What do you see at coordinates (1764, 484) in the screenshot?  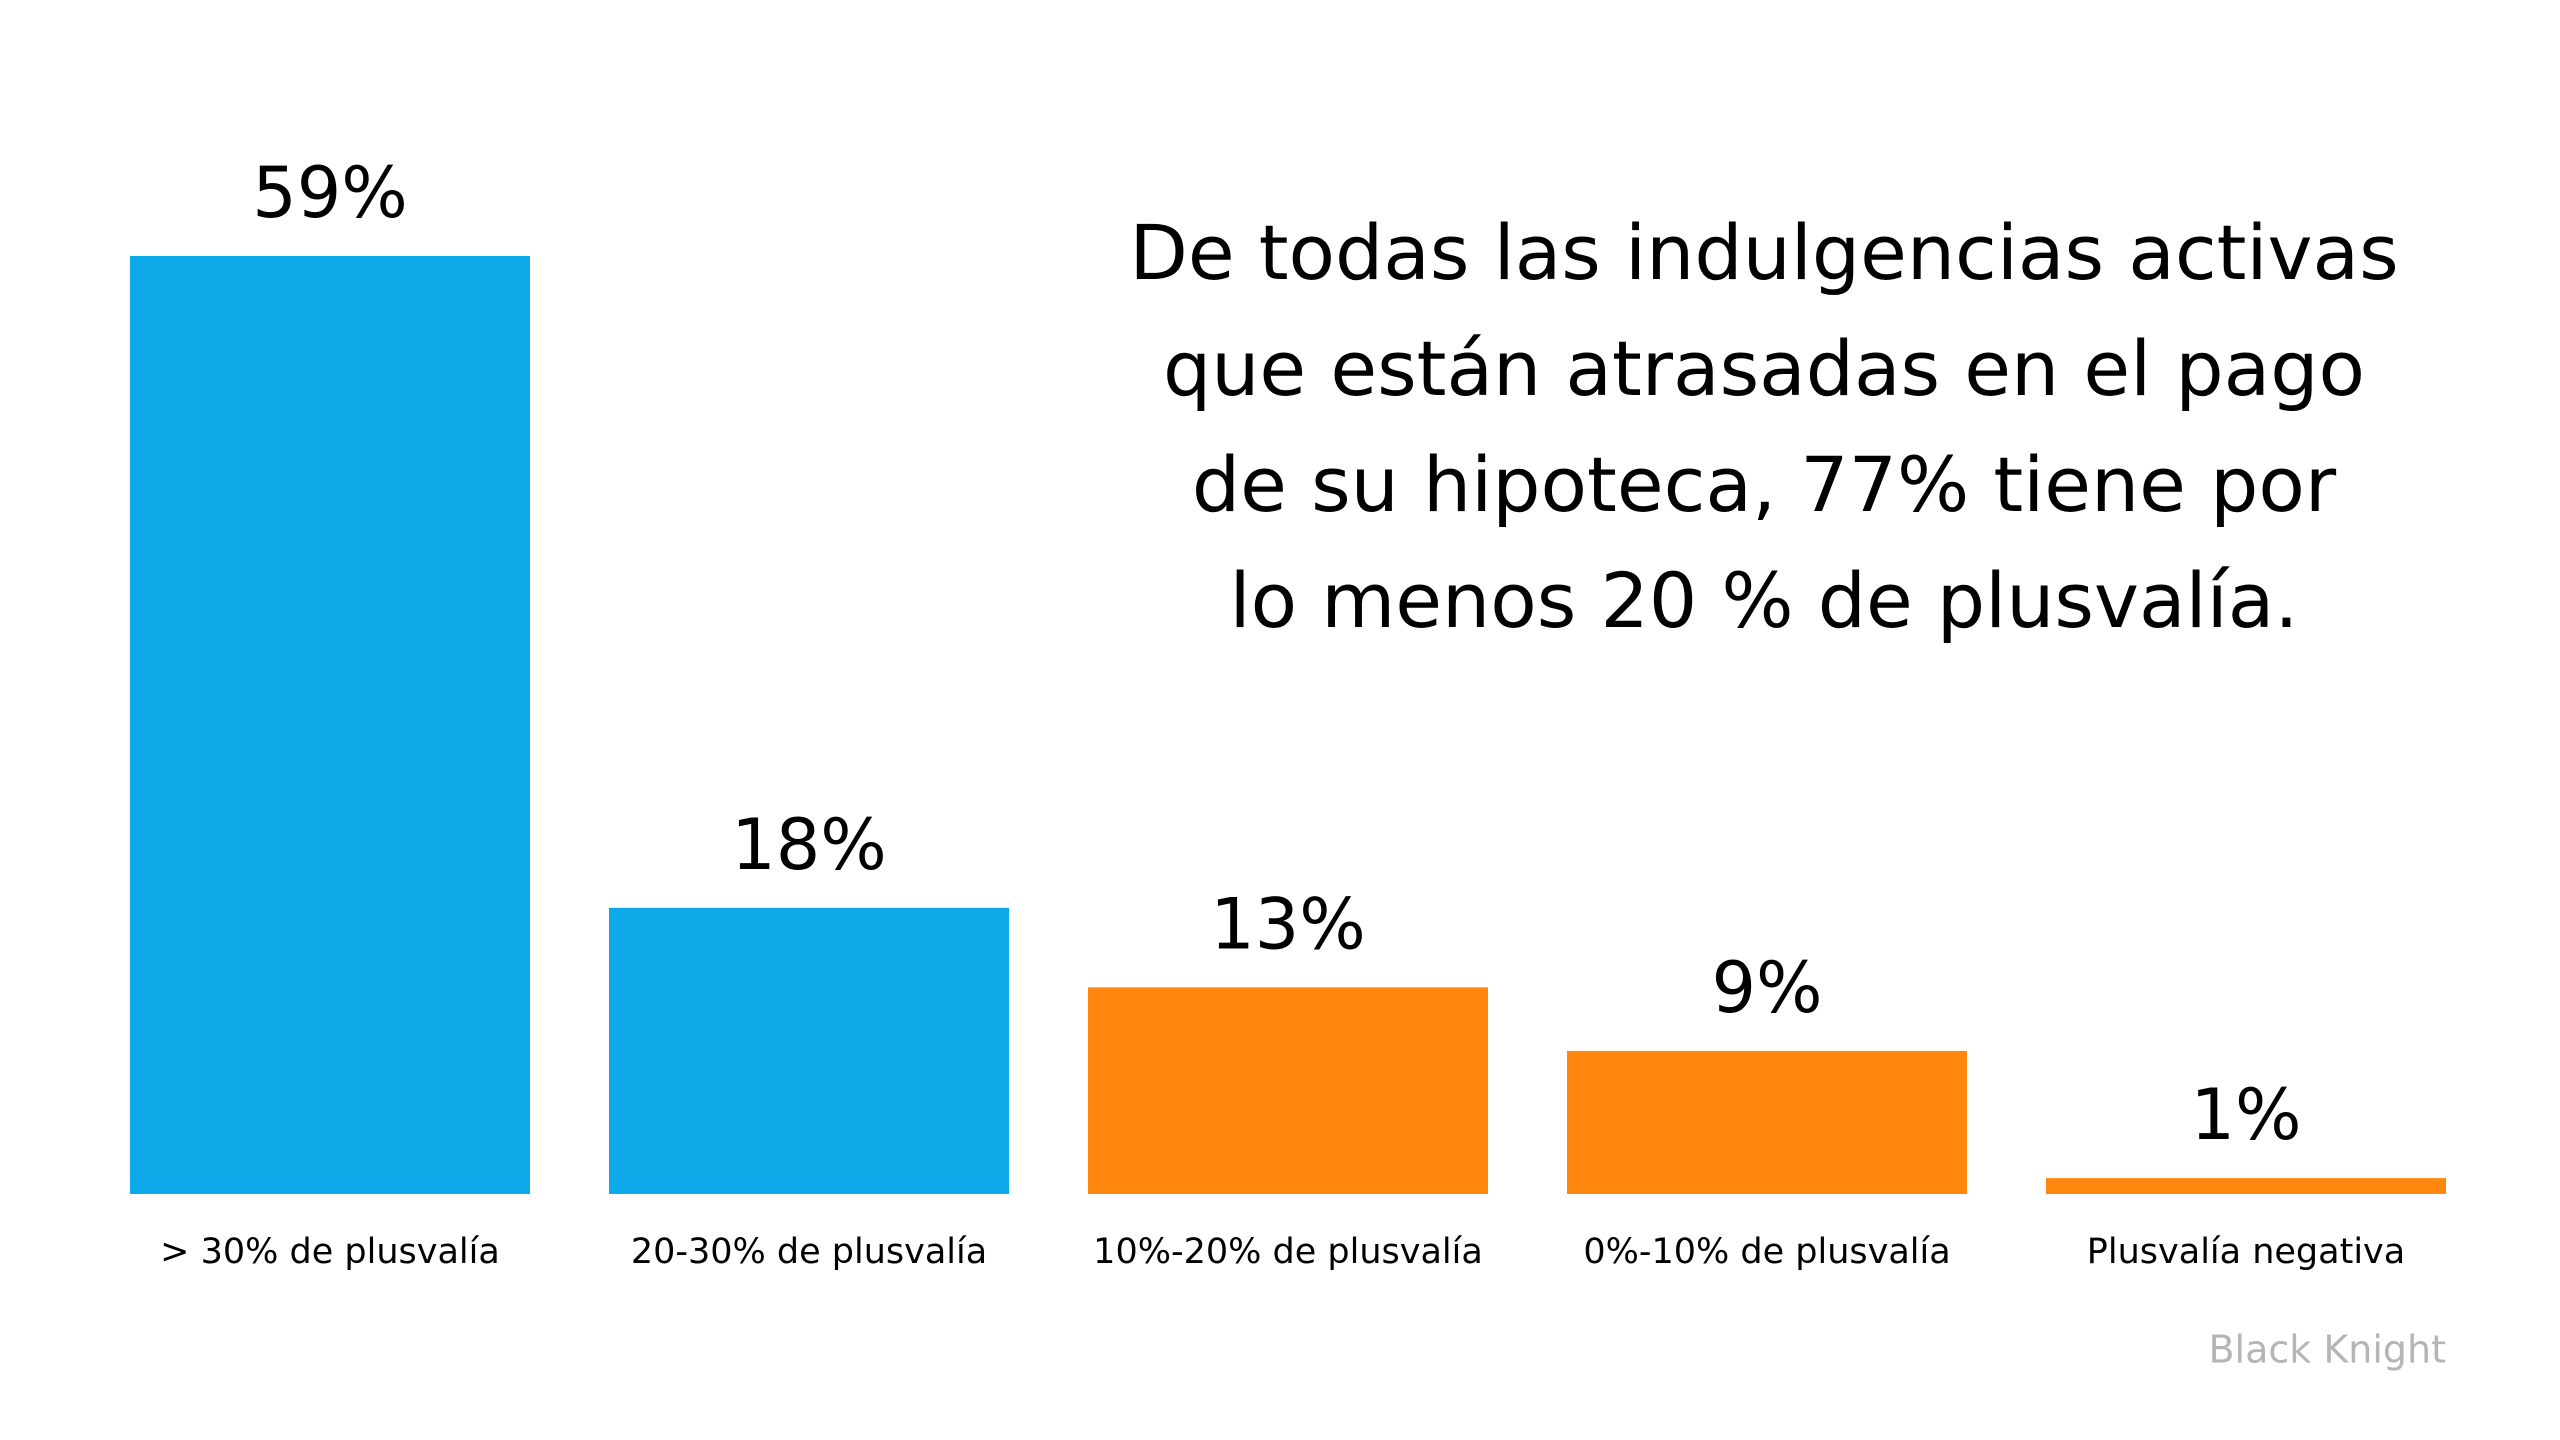 I see `annotation-line: de su hipoteca, 77% tiene por` at bounding box center [1764, 484].